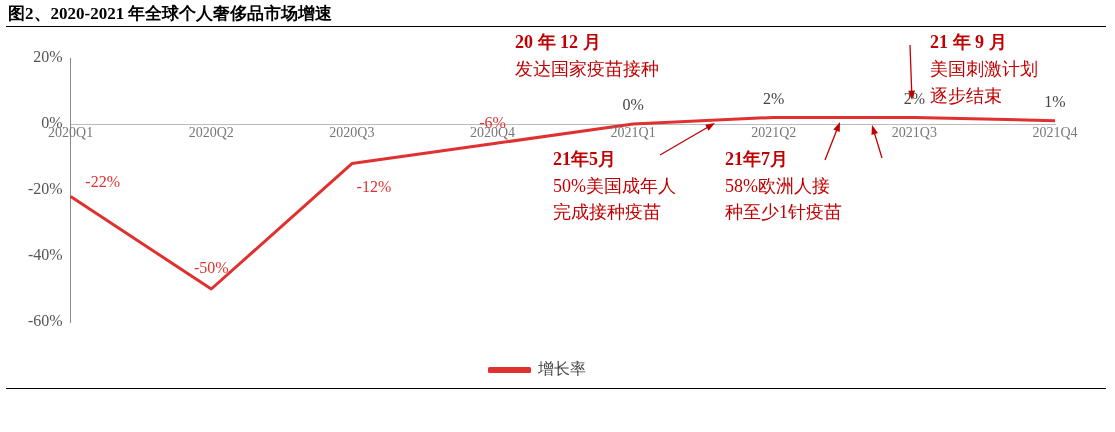 This screenshot has height=432, width=1115. What do you see at coordinates (777, 186) in the screenshot?
I see `annotation: 58%欧洲人接` at bounding box center [777, 186].